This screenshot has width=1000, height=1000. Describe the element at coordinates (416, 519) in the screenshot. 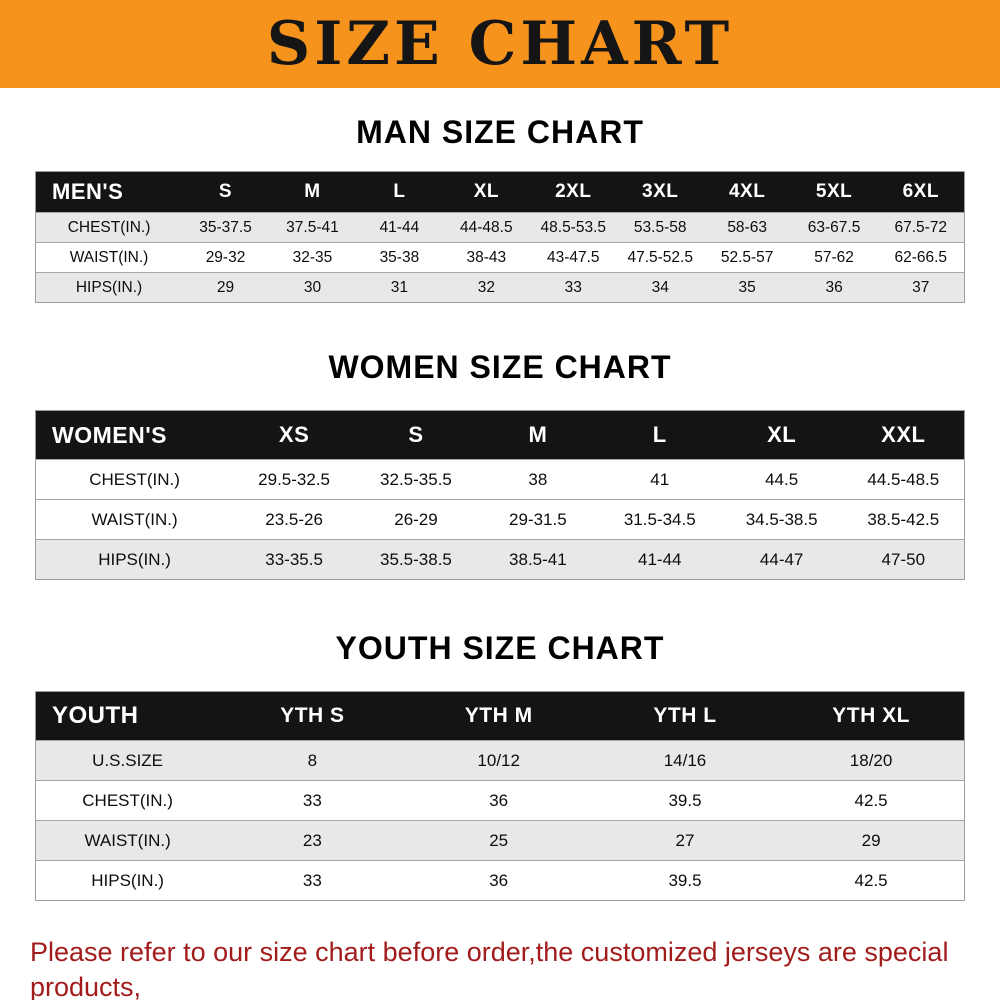

I see `size-value: 26-29` at that location.